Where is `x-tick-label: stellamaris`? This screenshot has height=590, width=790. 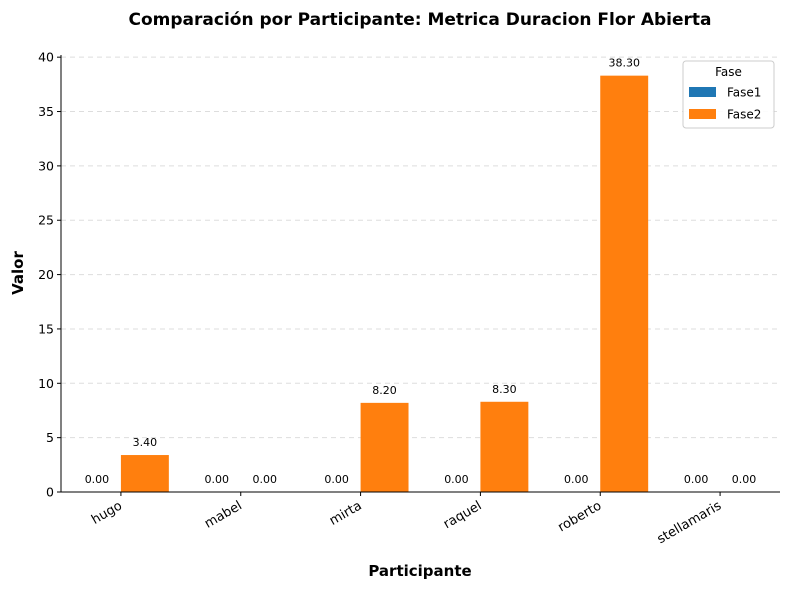 x-tick-label: stellamaris is located at coordinates (690, 522).